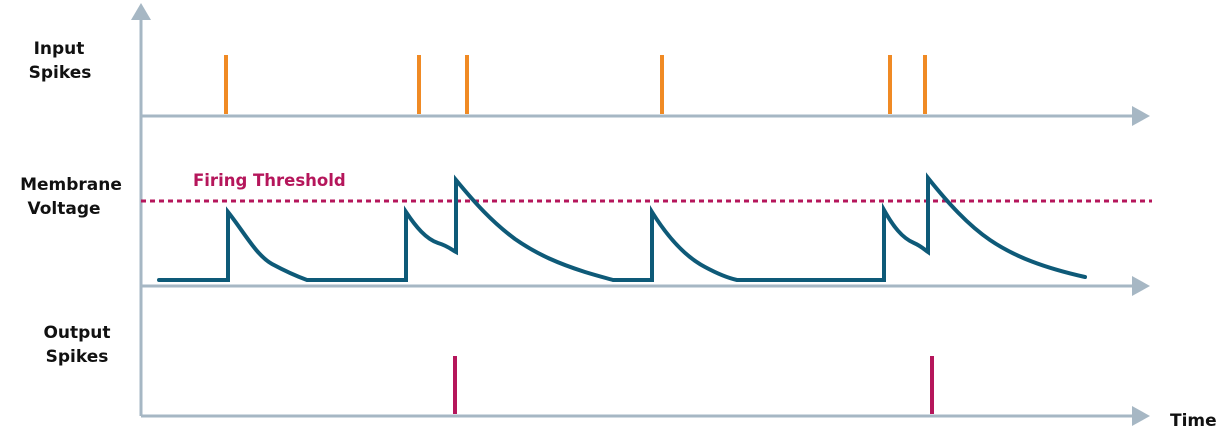 This screenshot has width=1220, height=435. I want to click on vertical-axis-arrow-icon, so click(141, 11).